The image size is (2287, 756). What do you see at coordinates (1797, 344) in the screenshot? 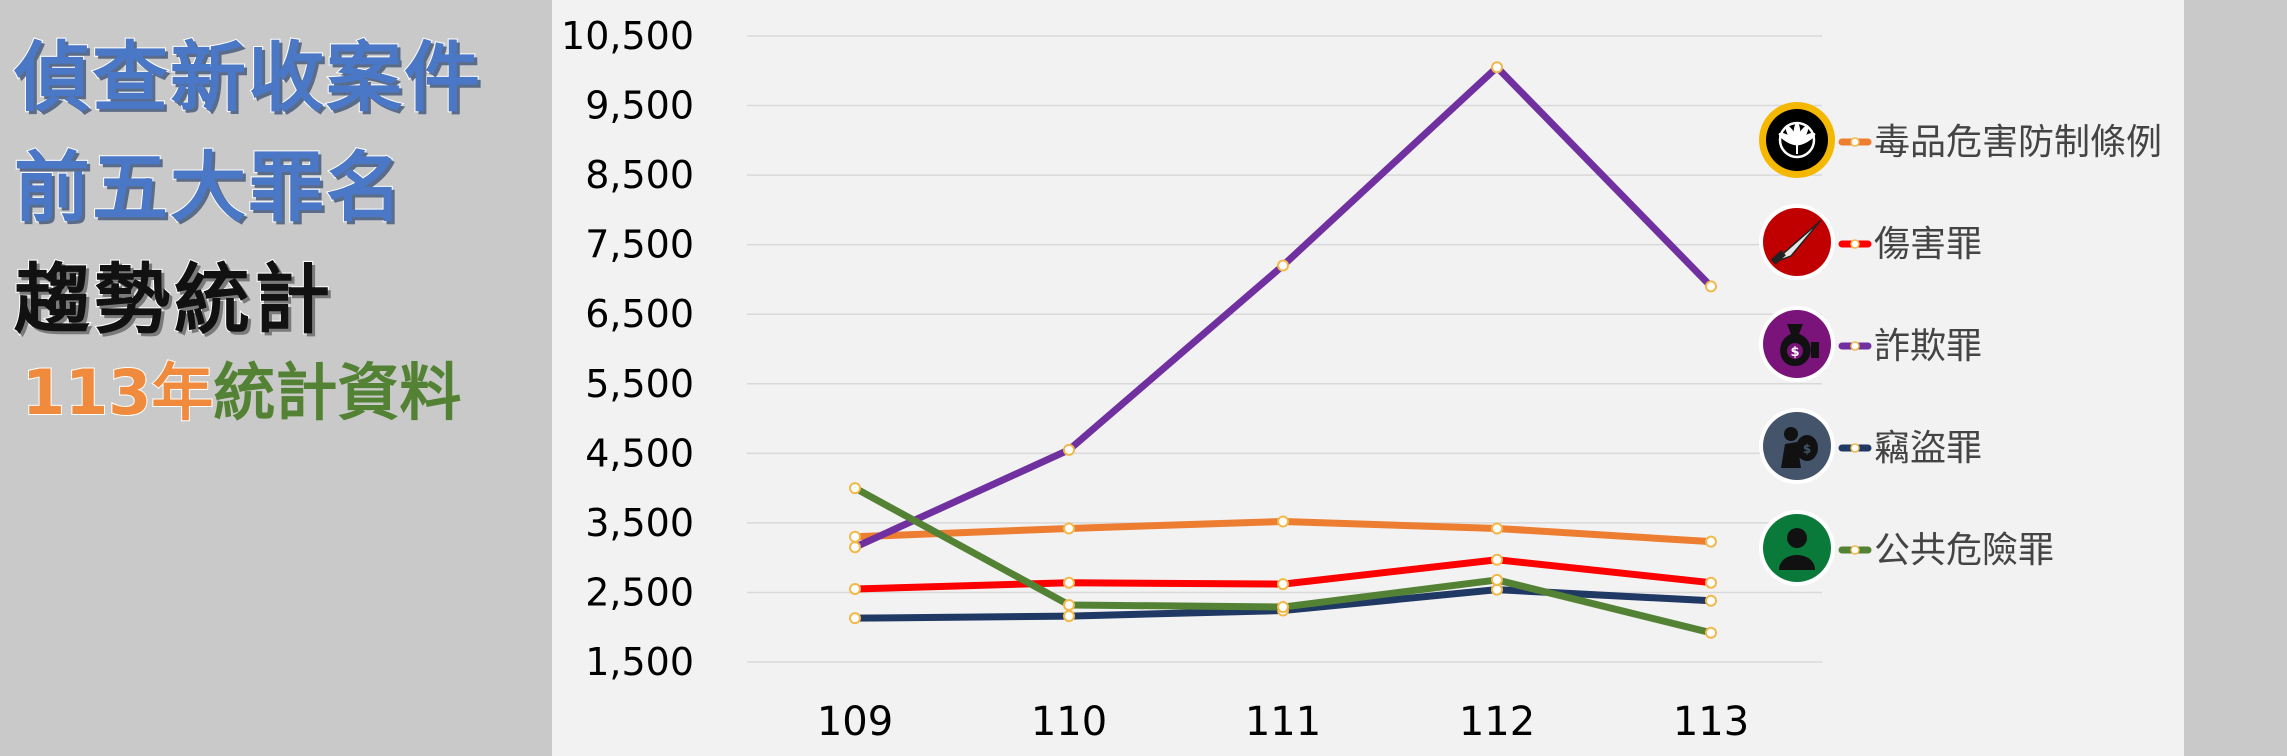
I see `money-bag-icon: $` at bounding box center [1797, 344].